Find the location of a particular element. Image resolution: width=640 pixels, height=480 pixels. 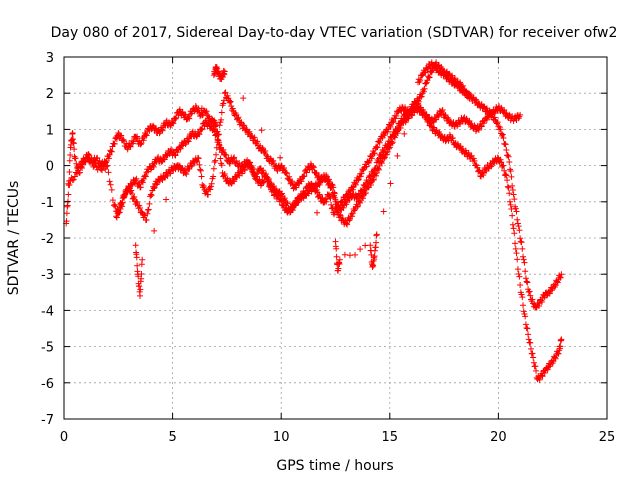

y-tick-label: 2 is located at coordinates (50, 94).